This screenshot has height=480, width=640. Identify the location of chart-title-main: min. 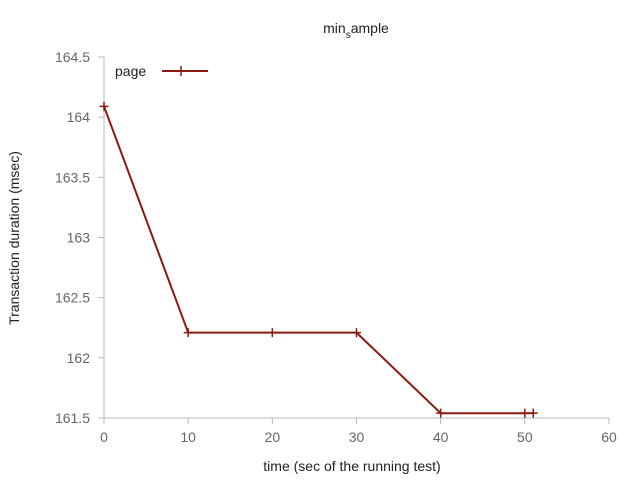
(334, 28).